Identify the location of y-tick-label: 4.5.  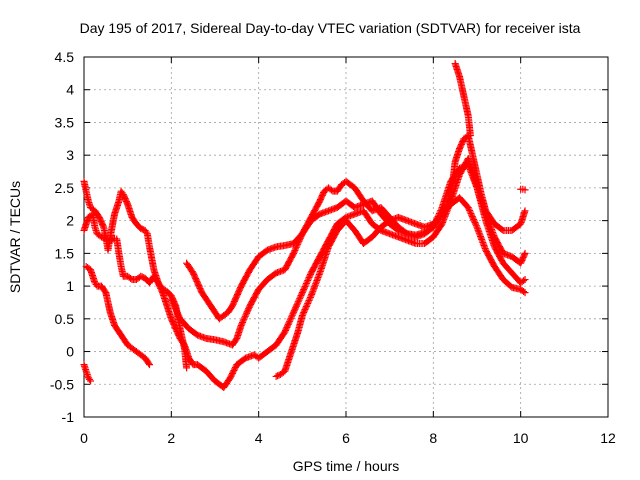
(65, 57).